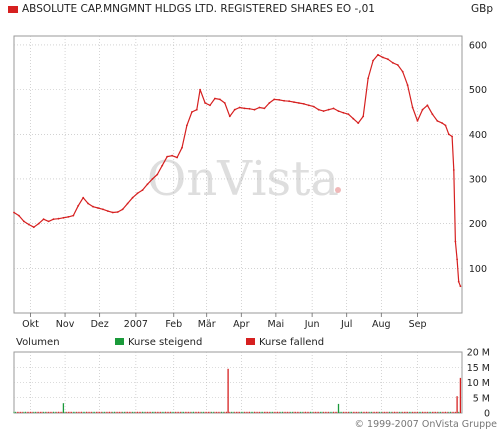 This screenshot has height=433, width=501. What do you see at coordinates (478, 368) in the screenshot?
I see `volume-y-tick-label: 15 M` at bounding box center [478, 368].